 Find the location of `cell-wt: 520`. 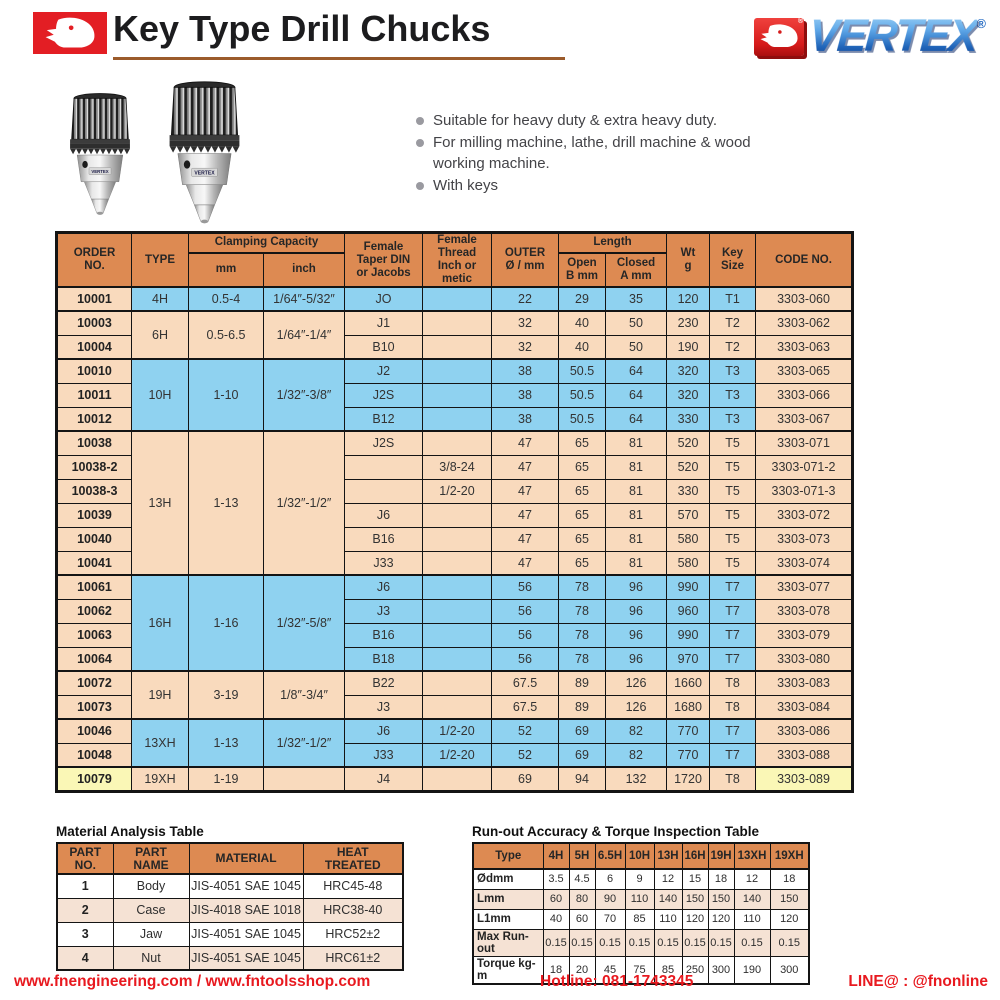

cell-wt: 520 is located at coordinates (688, 443).